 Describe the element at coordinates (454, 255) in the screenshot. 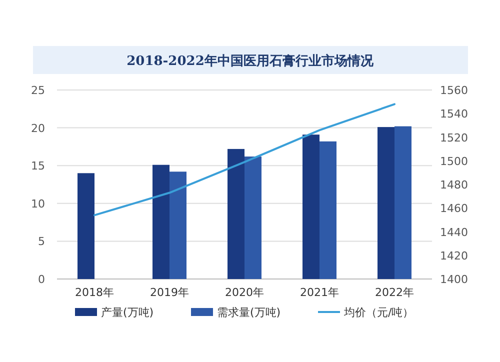

I see `y2-tick-label: 1420` at that location.